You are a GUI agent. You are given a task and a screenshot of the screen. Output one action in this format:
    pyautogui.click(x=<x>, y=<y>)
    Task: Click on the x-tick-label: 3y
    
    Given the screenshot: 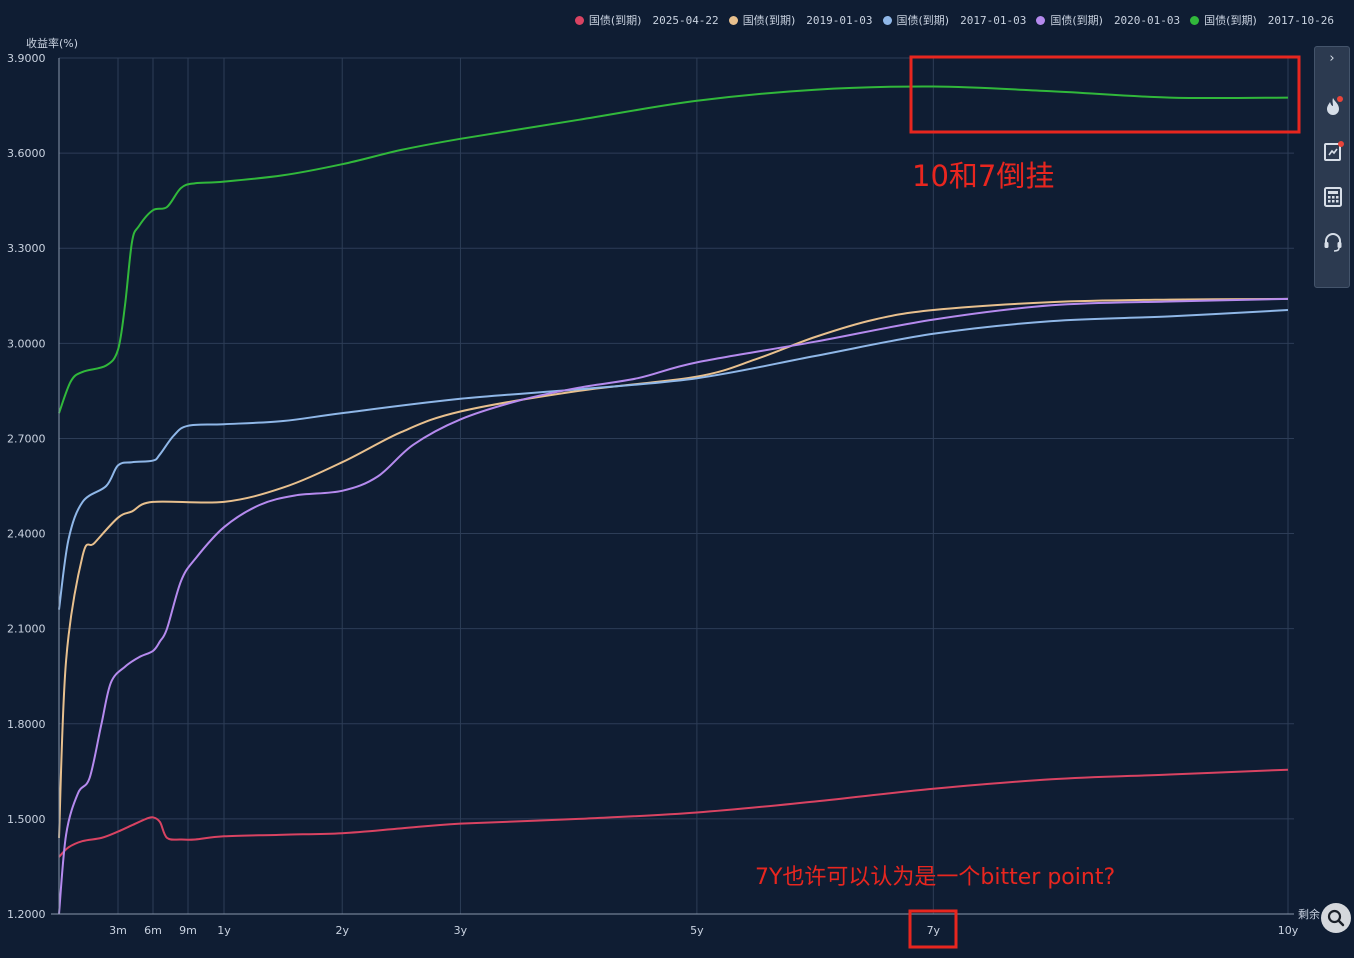 What is the action you would take?
    pyautogui.click(x=461, y=930)
    